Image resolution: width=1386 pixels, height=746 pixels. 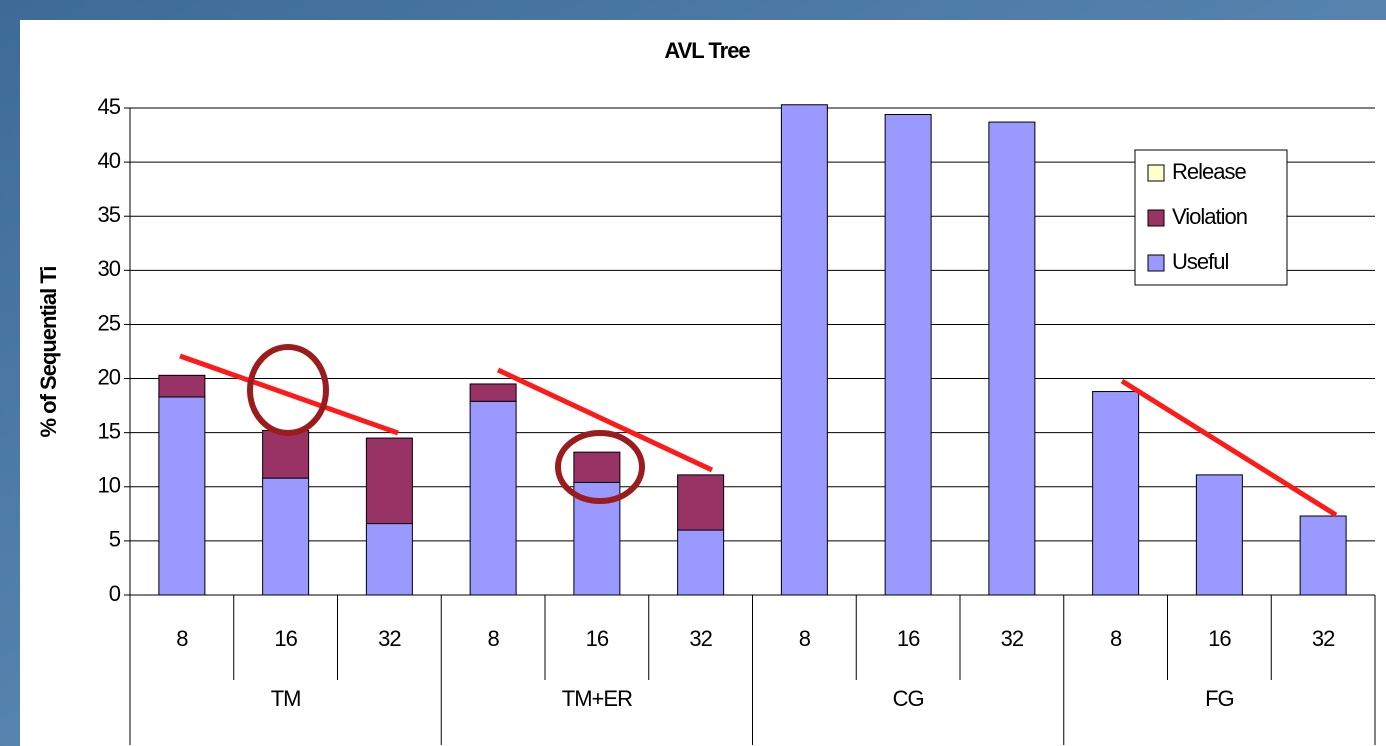 I want to click on group-label: TM+ER, so click(x=597, y=698).